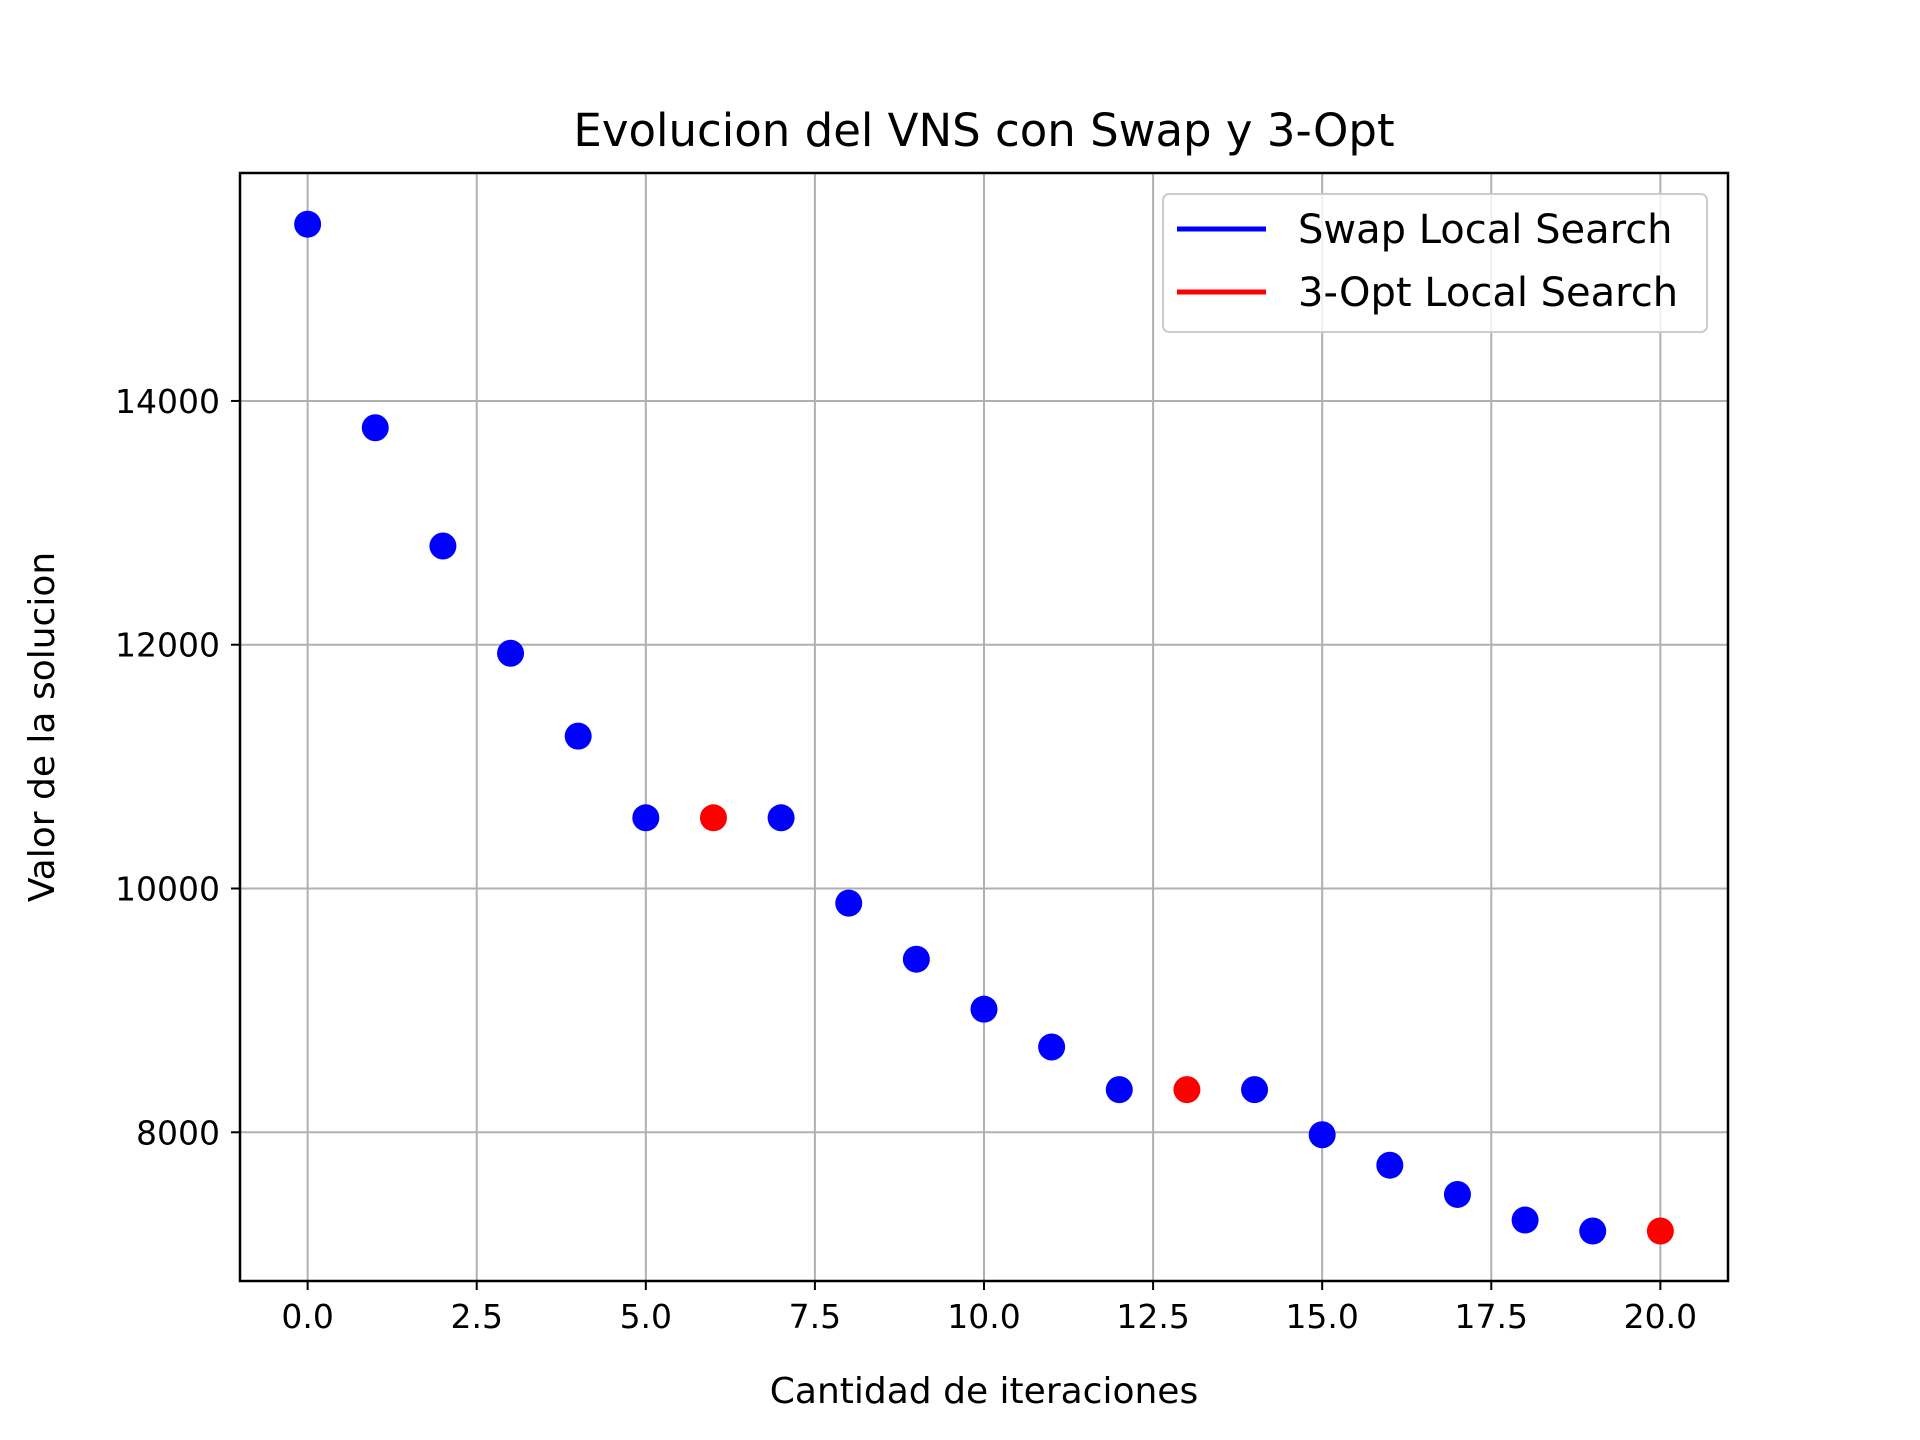 This screenshot has height=1440, width=1920. What do you see at coordinates (167, 889) in the screenshot?
I see `y-tick-label: 10000` at bounding box center [167, 889].